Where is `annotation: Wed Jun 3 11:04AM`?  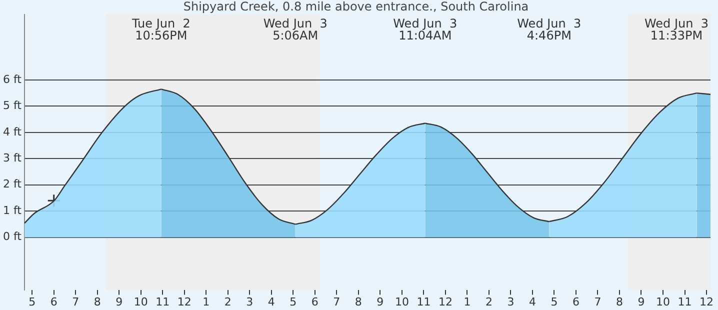
annotation: Wed Jun 3 11:04AM is located at coordinates (425, 29).